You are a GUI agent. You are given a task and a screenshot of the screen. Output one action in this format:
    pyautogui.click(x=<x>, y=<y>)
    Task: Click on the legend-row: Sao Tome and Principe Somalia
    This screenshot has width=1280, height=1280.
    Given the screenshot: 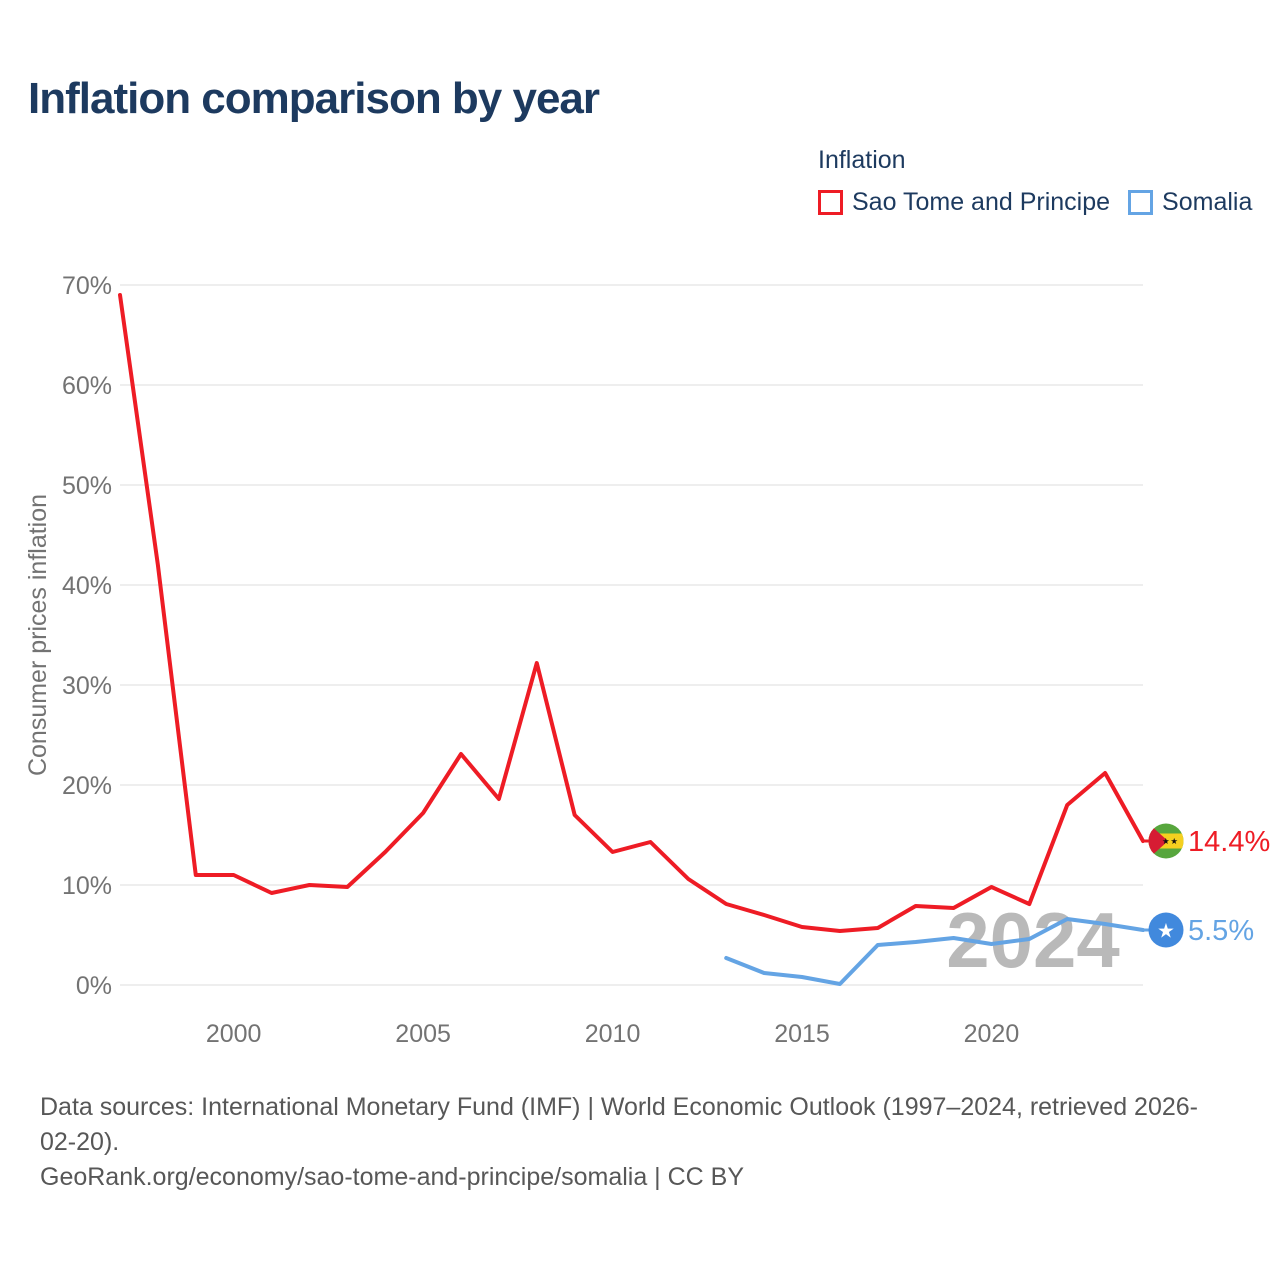 What is the action you would take?
    pyautogui.click(x=1035, y=202)
    